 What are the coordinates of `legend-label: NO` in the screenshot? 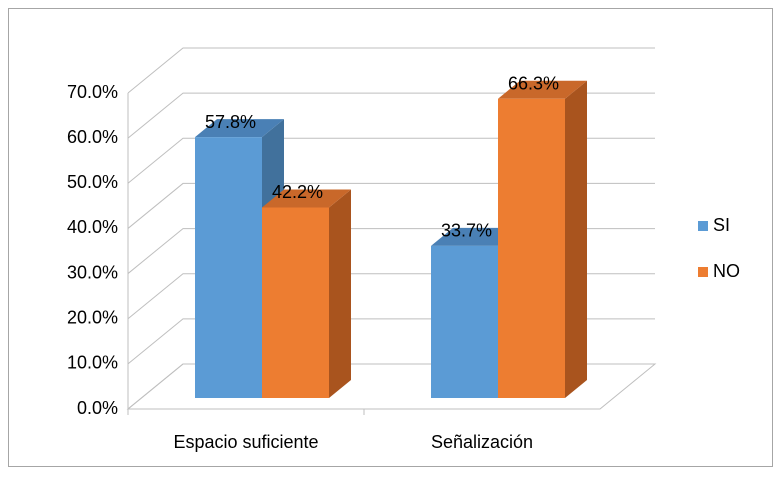 It's located at (726, 271).